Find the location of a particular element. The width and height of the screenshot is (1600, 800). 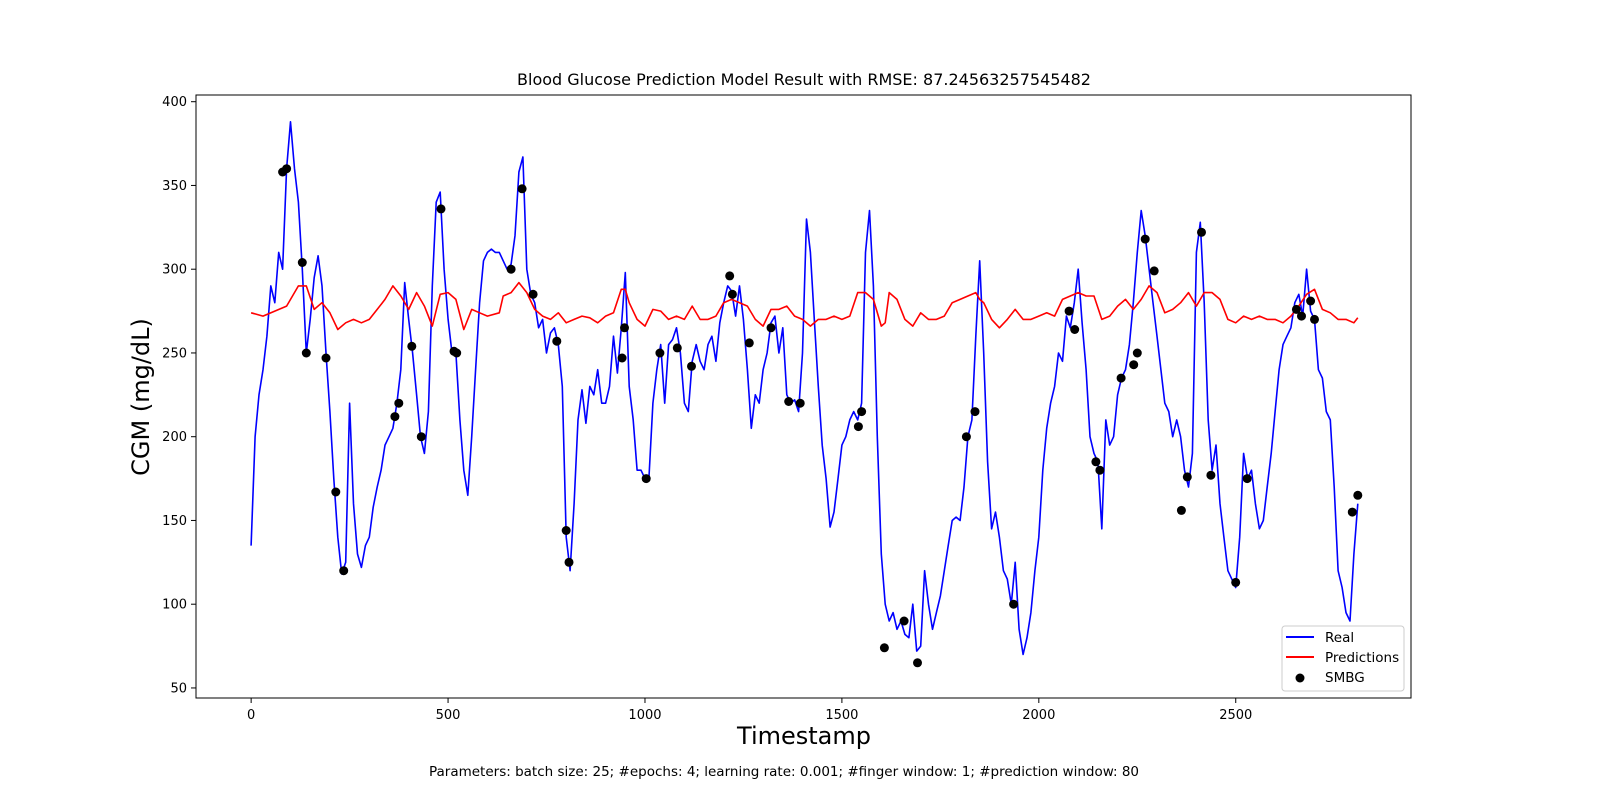

legend-real-label: Real is located at coordinates (1339, 638).